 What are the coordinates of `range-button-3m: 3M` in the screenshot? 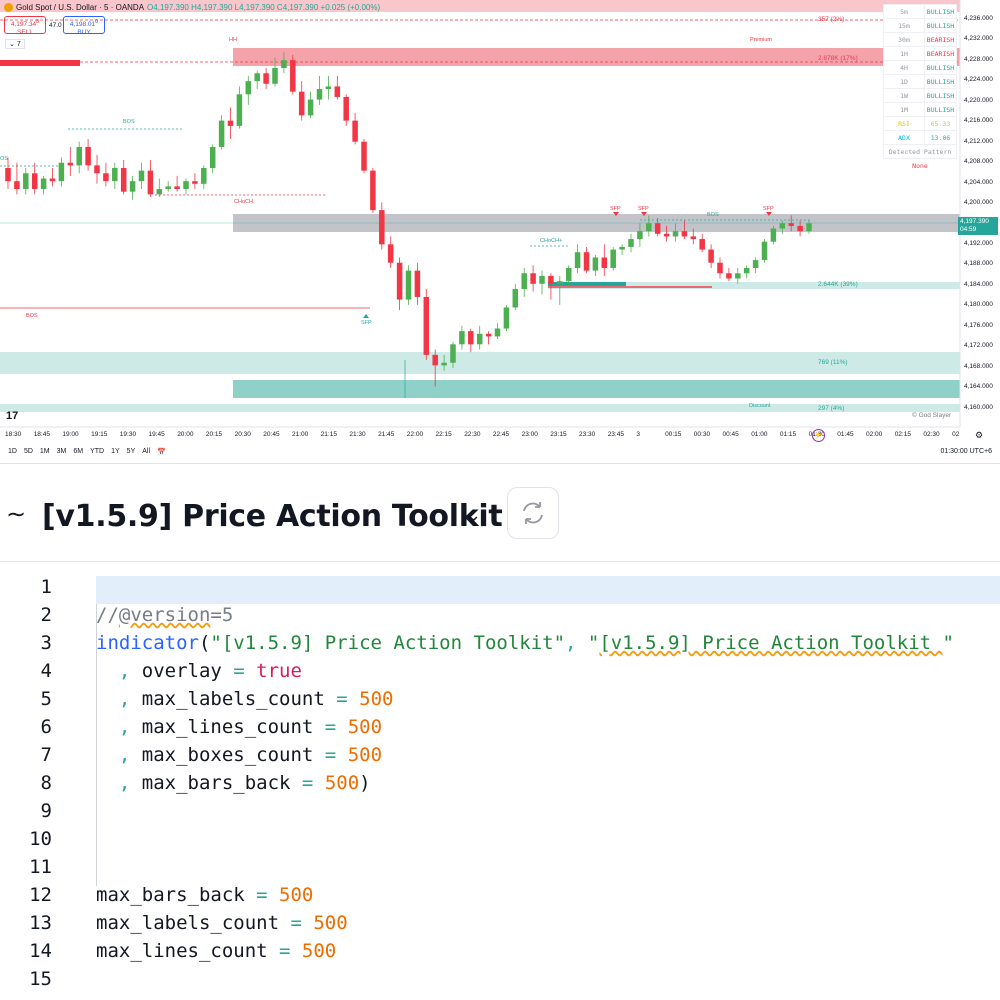 It's located at (61, 451).